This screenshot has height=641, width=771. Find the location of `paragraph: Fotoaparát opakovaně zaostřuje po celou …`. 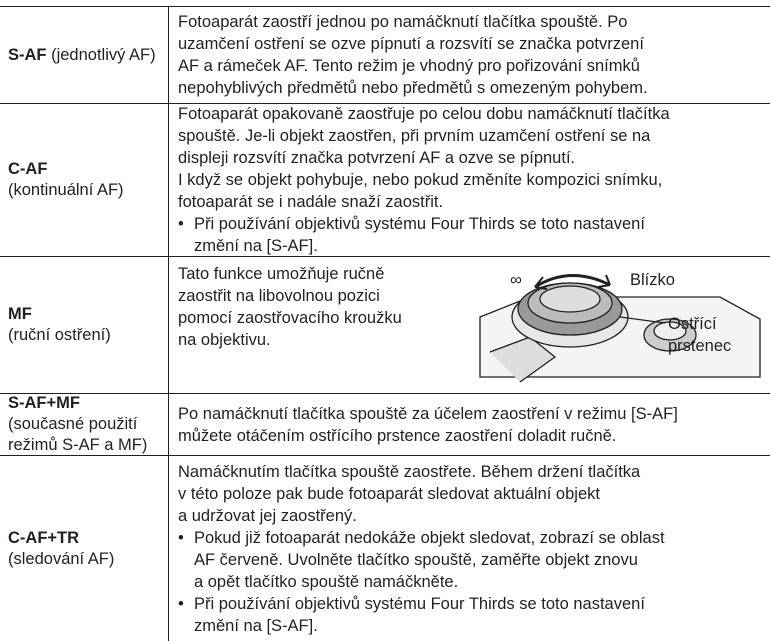

paragraph: Fotoaparát opakovaně zaostřuje po celou … is located at coordinates (470, 136).